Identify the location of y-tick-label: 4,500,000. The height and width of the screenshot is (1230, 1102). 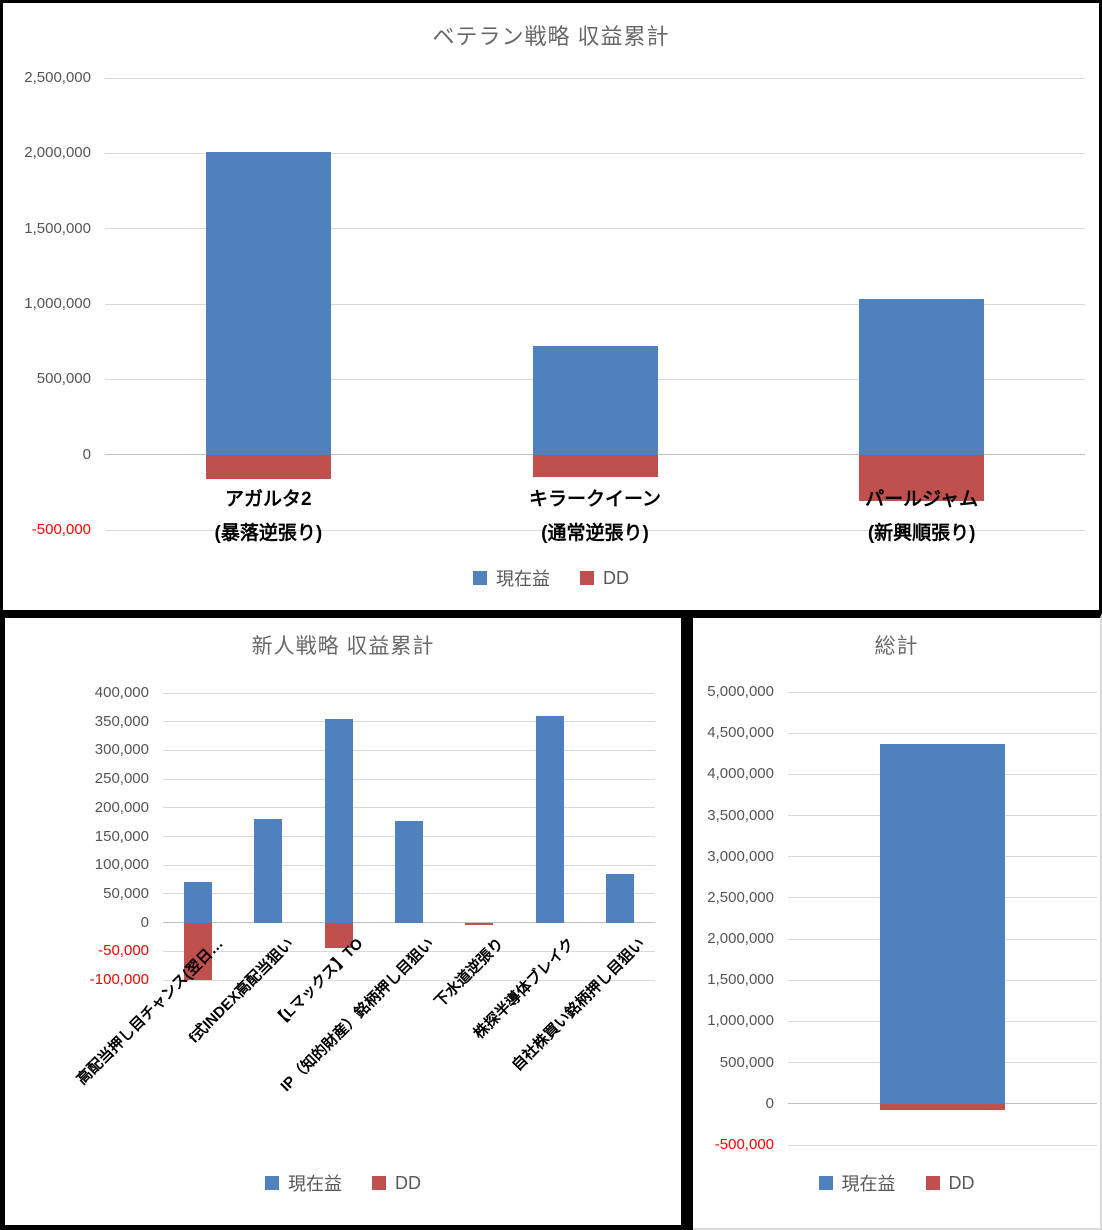
(740, 733).